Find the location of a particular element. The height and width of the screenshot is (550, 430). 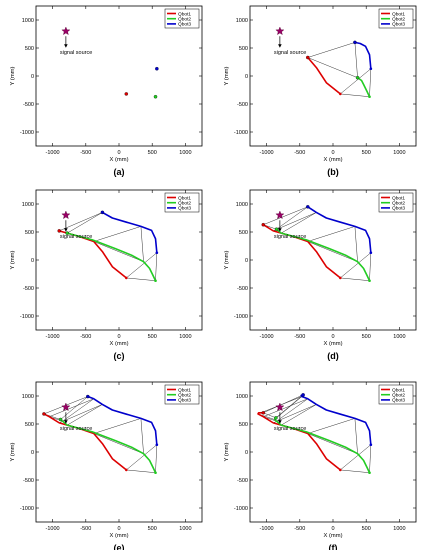

panel-caption: (c) is located at coordinates (119, 356).